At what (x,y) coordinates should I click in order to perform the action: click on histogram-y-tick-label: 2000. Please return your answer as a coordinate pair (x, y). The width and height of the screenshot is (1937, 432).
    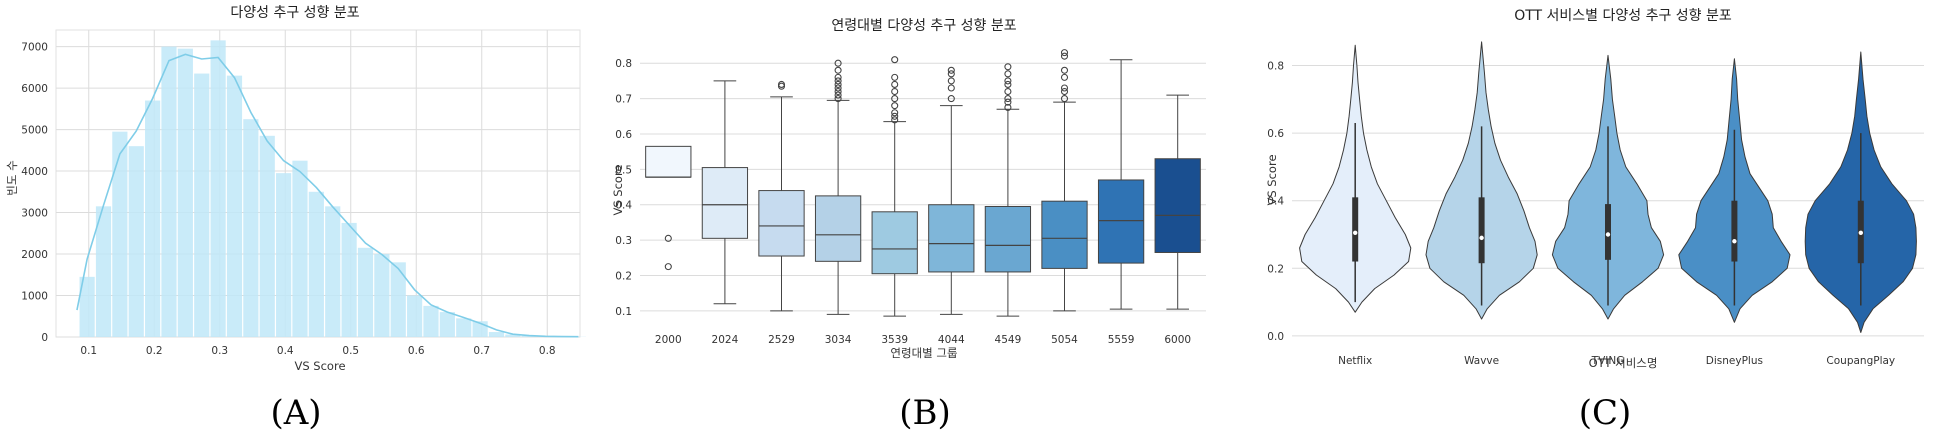
    Looking at the image, I should click on (34, 255).